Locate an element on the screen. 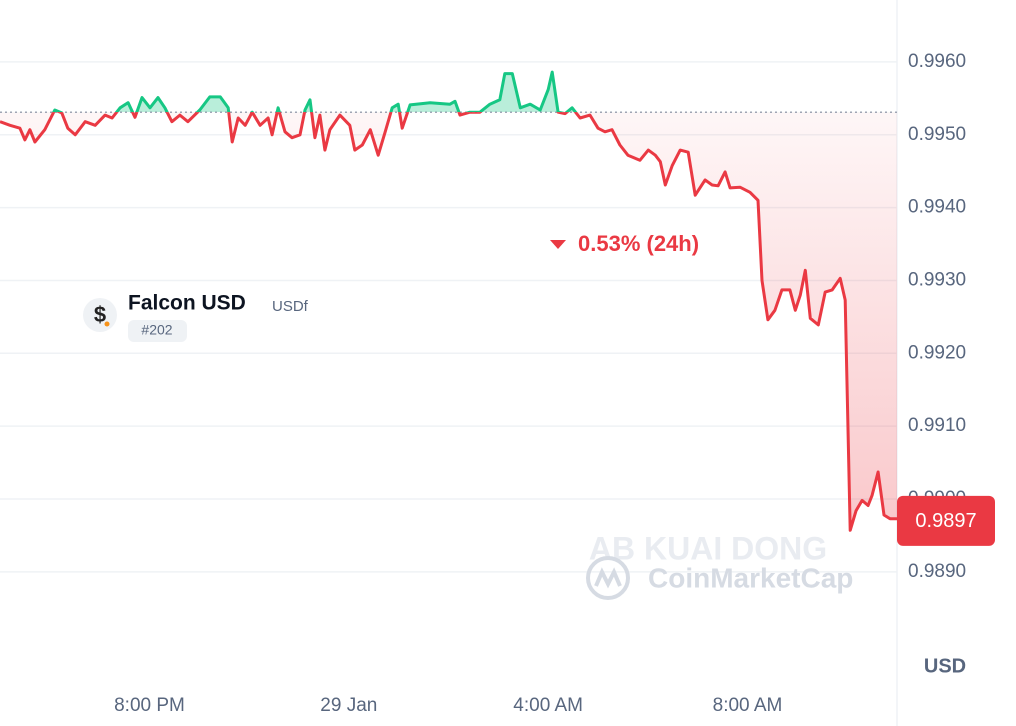 This screenshot has height=726, width=1016. y-tick-label: 0.9910 is located at coordinates (937, 425).